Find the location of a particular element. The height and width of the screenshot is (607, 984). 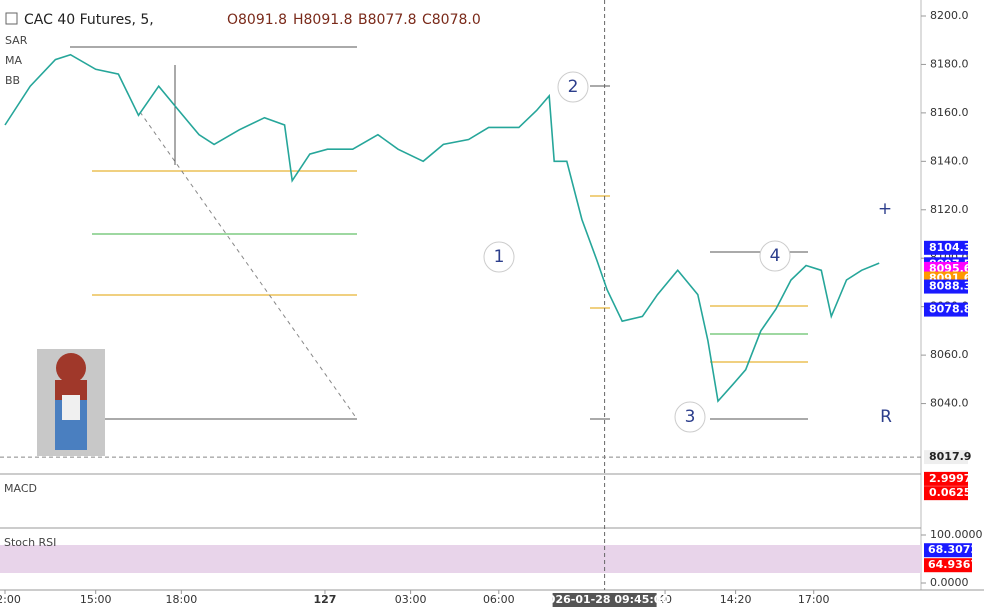

cursor-label-bg is located at coordinates (604, 600).